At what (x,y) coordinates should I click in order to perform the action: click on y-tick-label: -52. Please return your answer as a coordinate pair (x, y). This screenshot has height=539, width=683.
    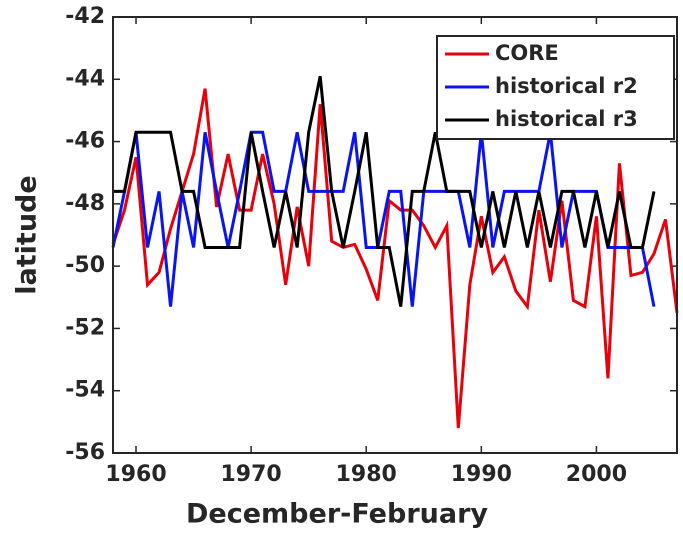
    Looking at the image, I should click on (85, 327).